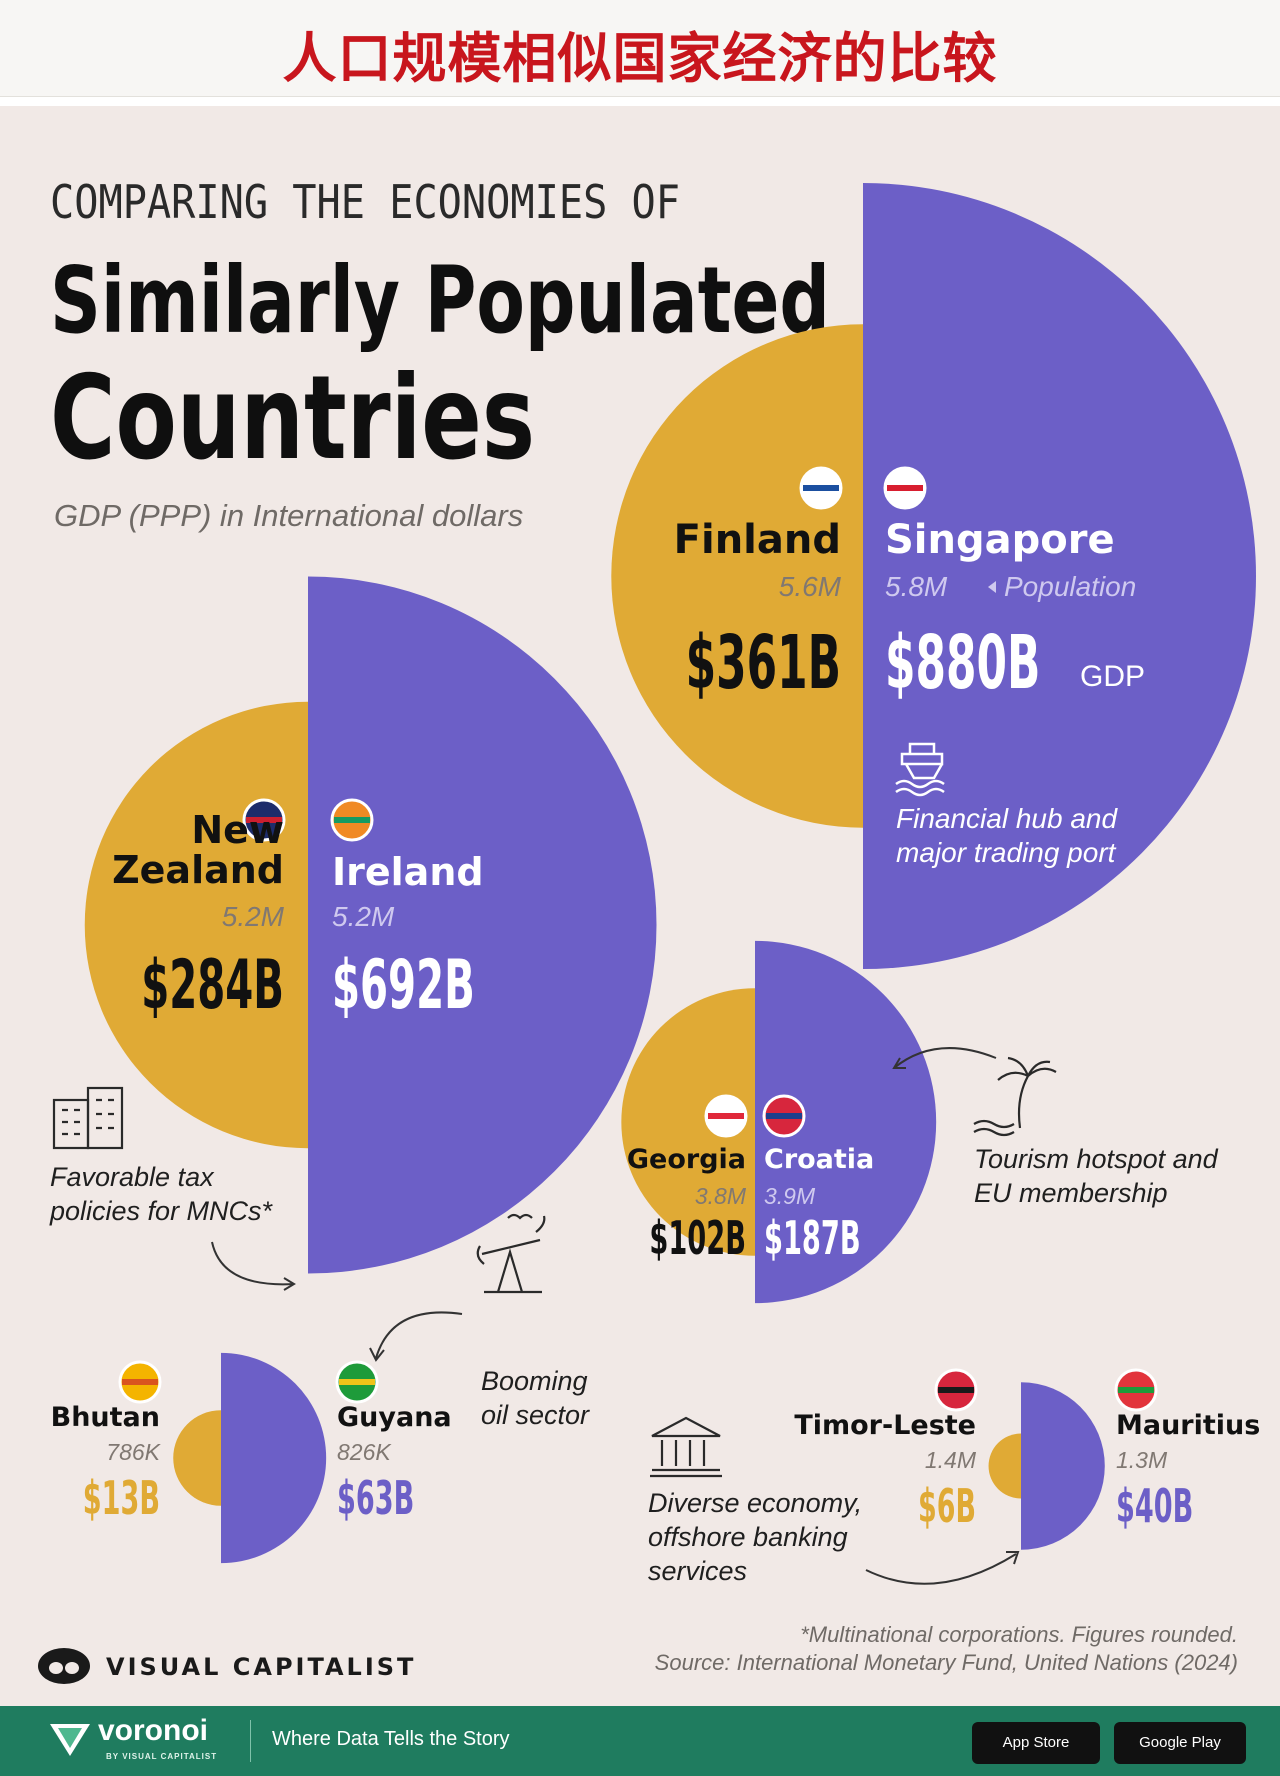  Describe the element at coordinates (1070, 586) in the screenshot. I see `population-legend-label: Population` at that location.